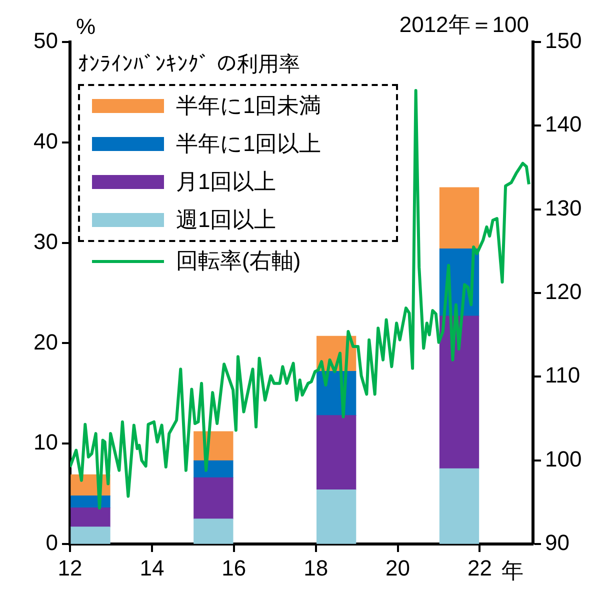 This screenshot has height=596, width=608. Describe the element at coordinates (479, 567) in the screenshot. I see `x-tick-label: 22` at that location.